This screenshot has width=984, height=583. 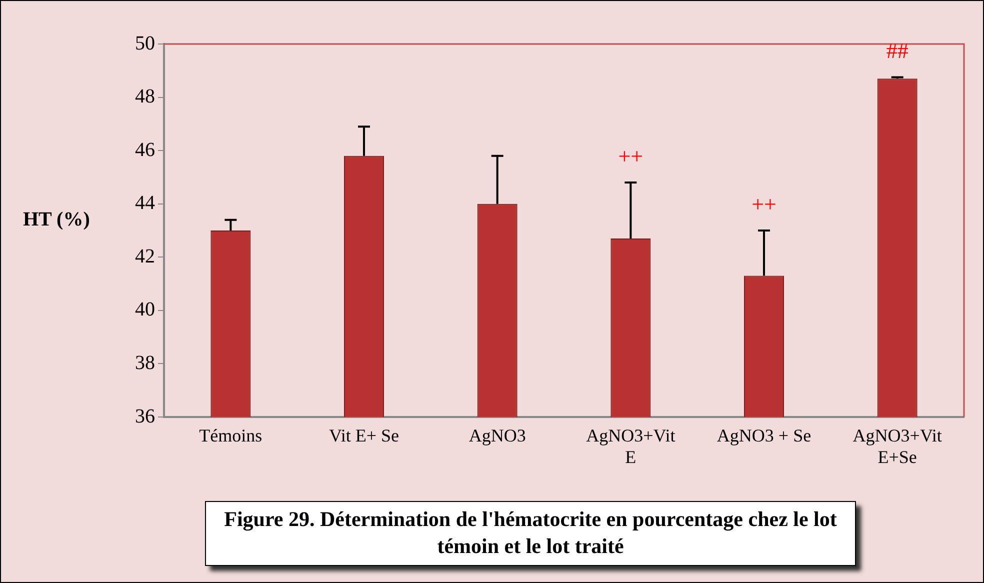 What do you see at coordinates (230, 436) in the screenshot?
I see `x-tick-label: Témoins` at bounding box center [230, 436].